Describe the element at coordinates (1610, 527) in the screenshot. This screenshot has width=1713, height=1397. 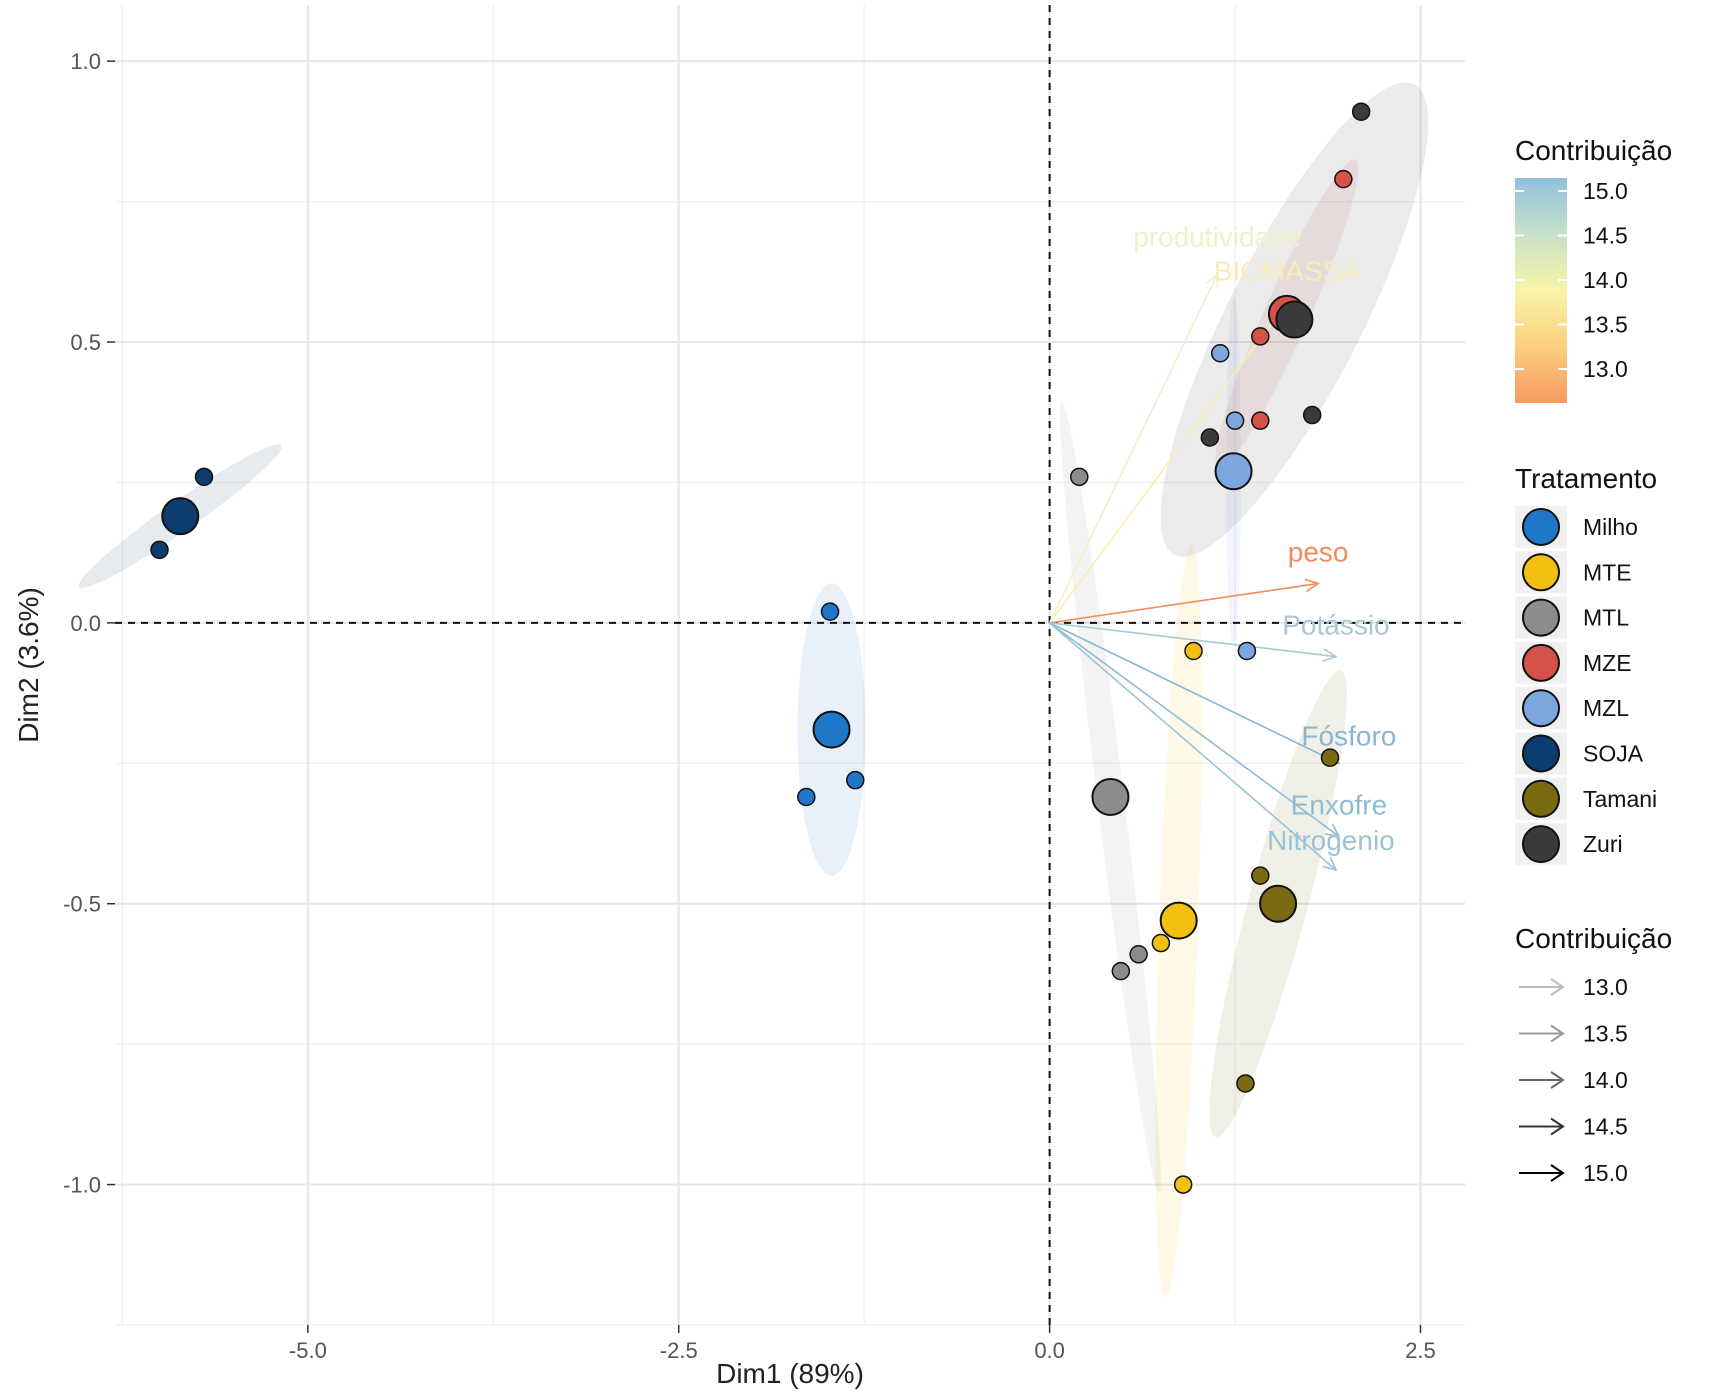
I see `legend-label-milho: Milho` at that location.